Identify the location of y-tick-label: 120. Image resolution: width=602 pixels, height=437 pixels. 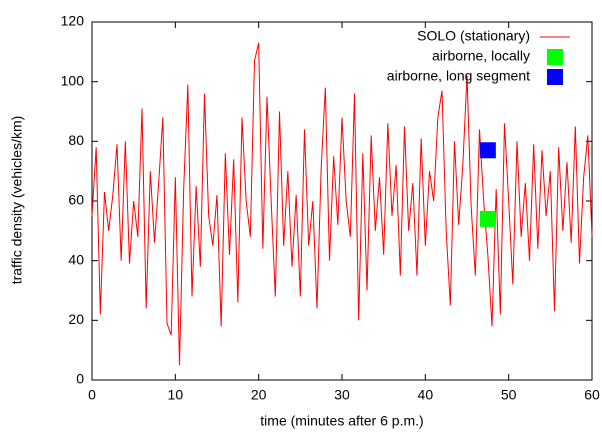
(73, 21).